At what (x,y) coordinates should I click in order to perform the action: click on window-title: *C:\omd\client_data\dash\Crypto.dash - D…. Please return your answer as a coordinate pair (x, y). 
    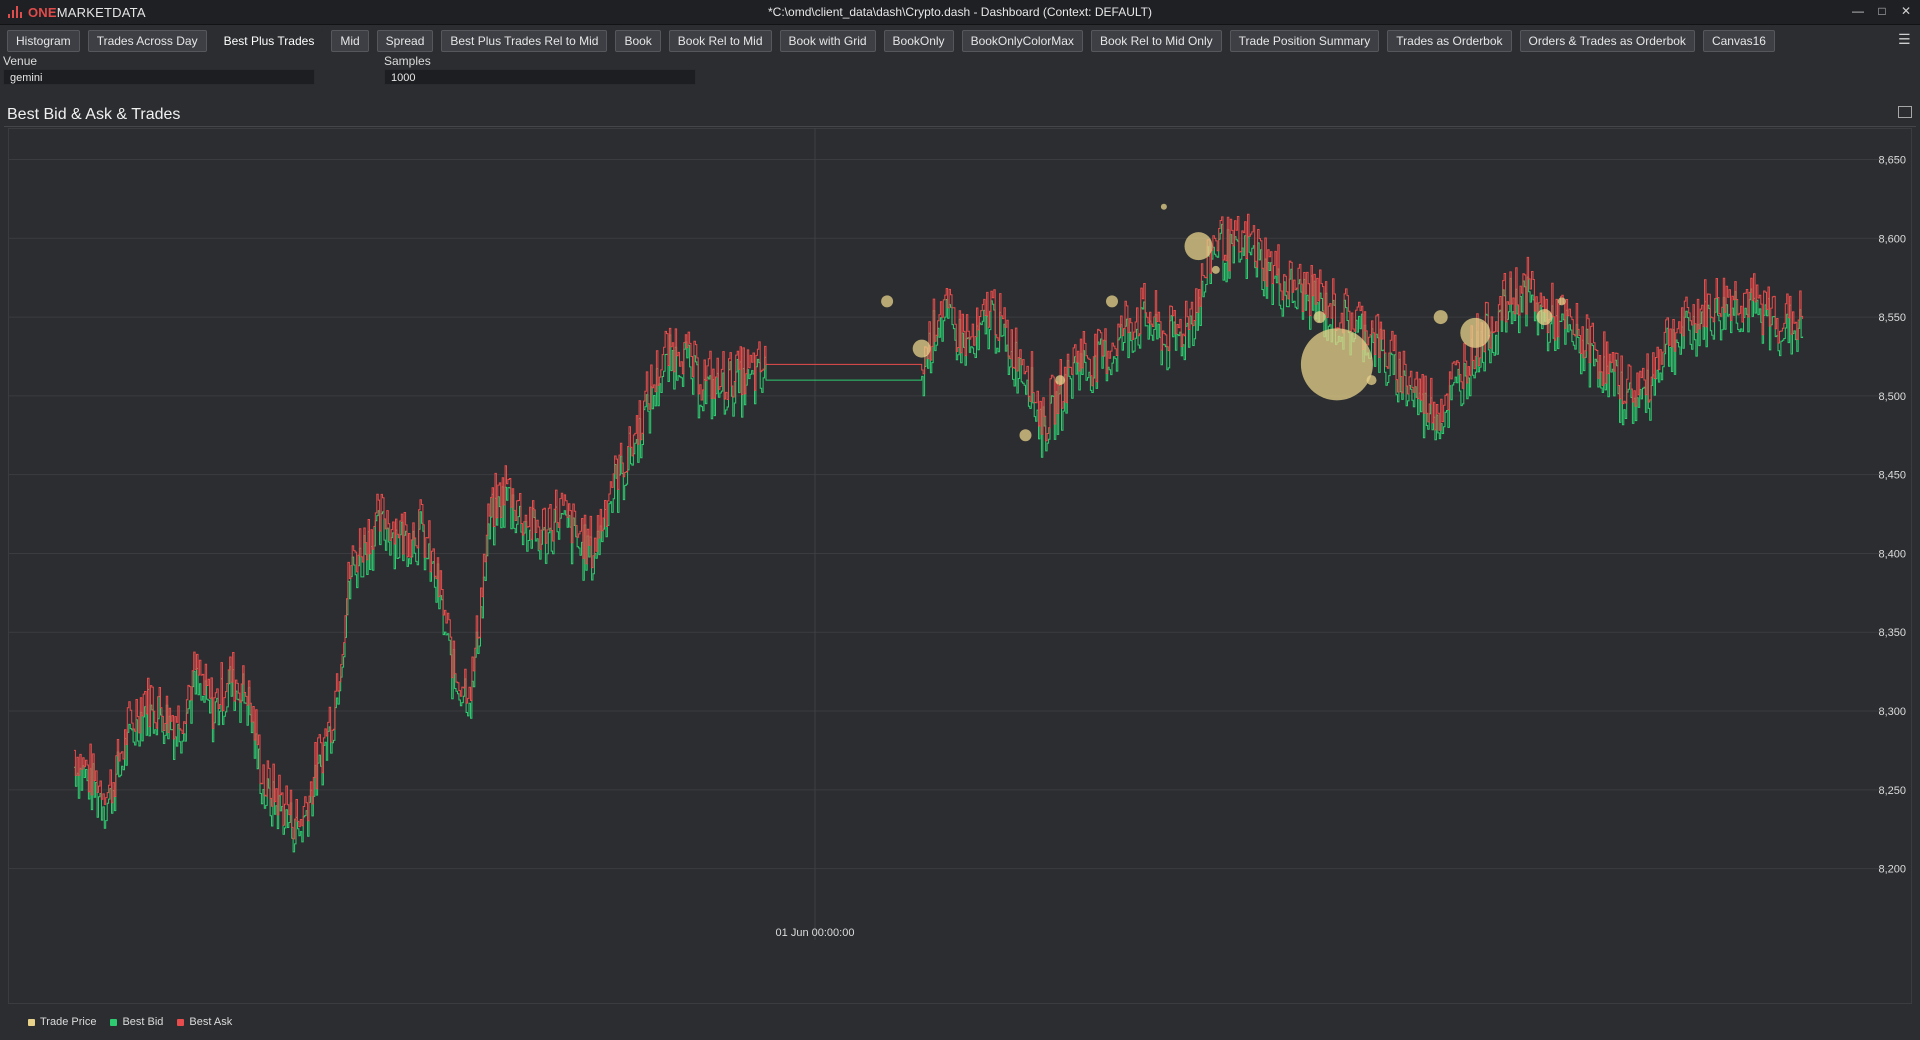
    Looking at the image, I should click on (960, 12).